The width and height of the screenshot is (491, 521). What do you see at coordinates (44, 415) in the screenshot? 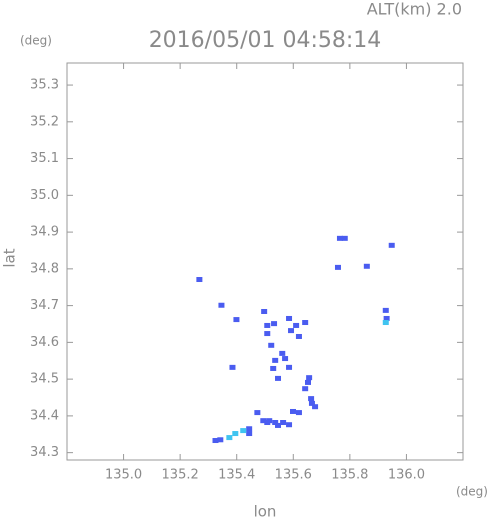
I see `y-tick-label: 34.4` at bounding box center [44, 415].